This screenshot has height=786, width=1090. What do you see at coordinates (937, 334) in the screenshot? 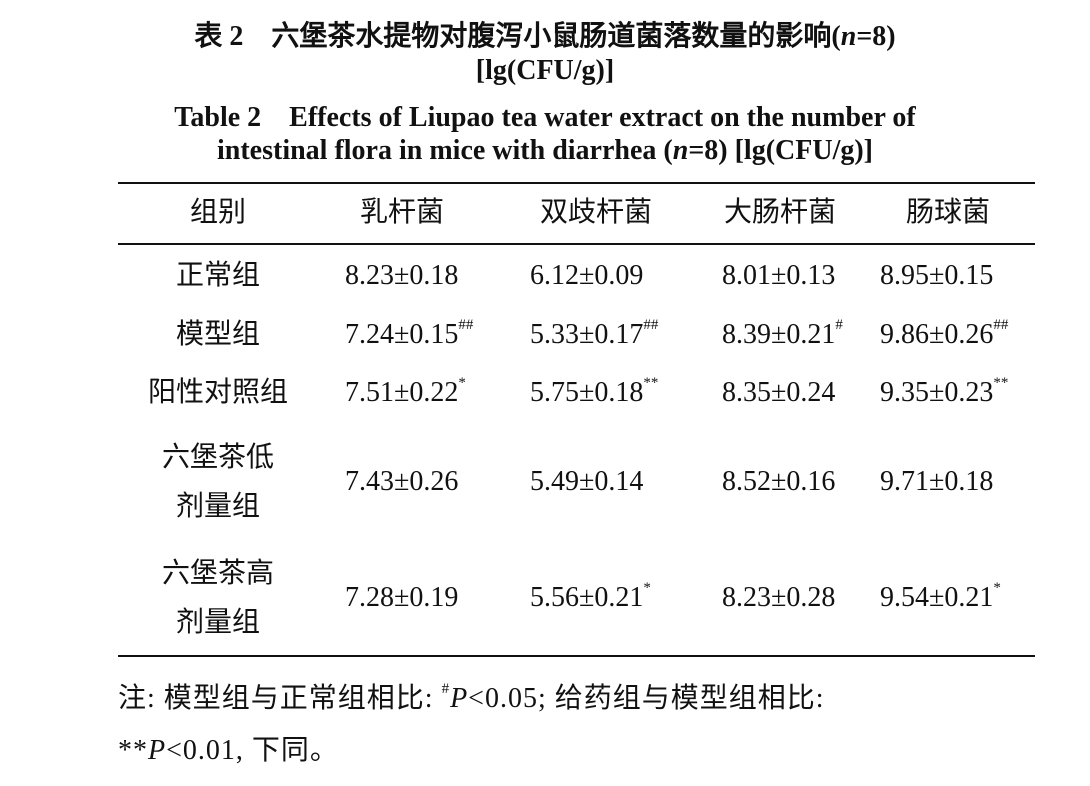
I see `cell-value: 9.86±0.26` at bounding box center [937, 334].